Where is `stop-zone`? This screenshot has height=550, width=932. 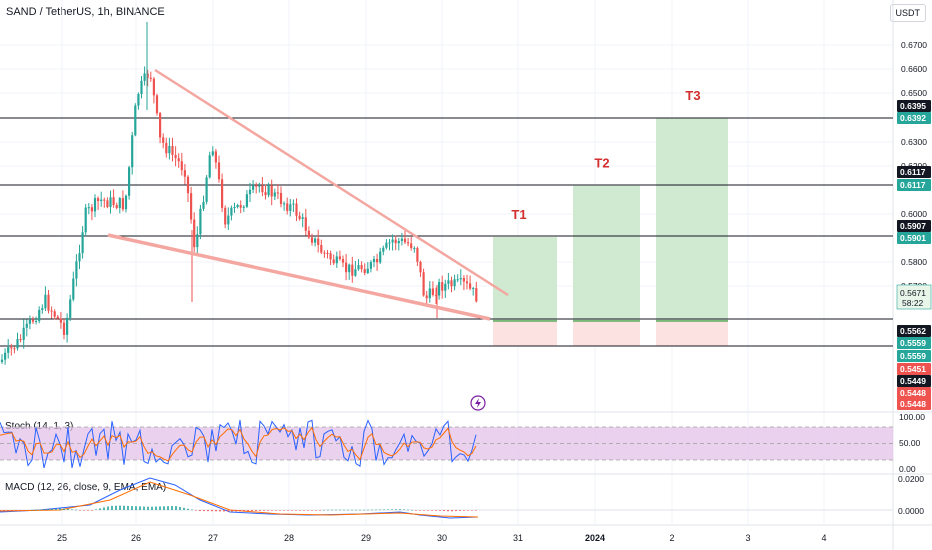 stop-zone is located at coordinates (525, 333).